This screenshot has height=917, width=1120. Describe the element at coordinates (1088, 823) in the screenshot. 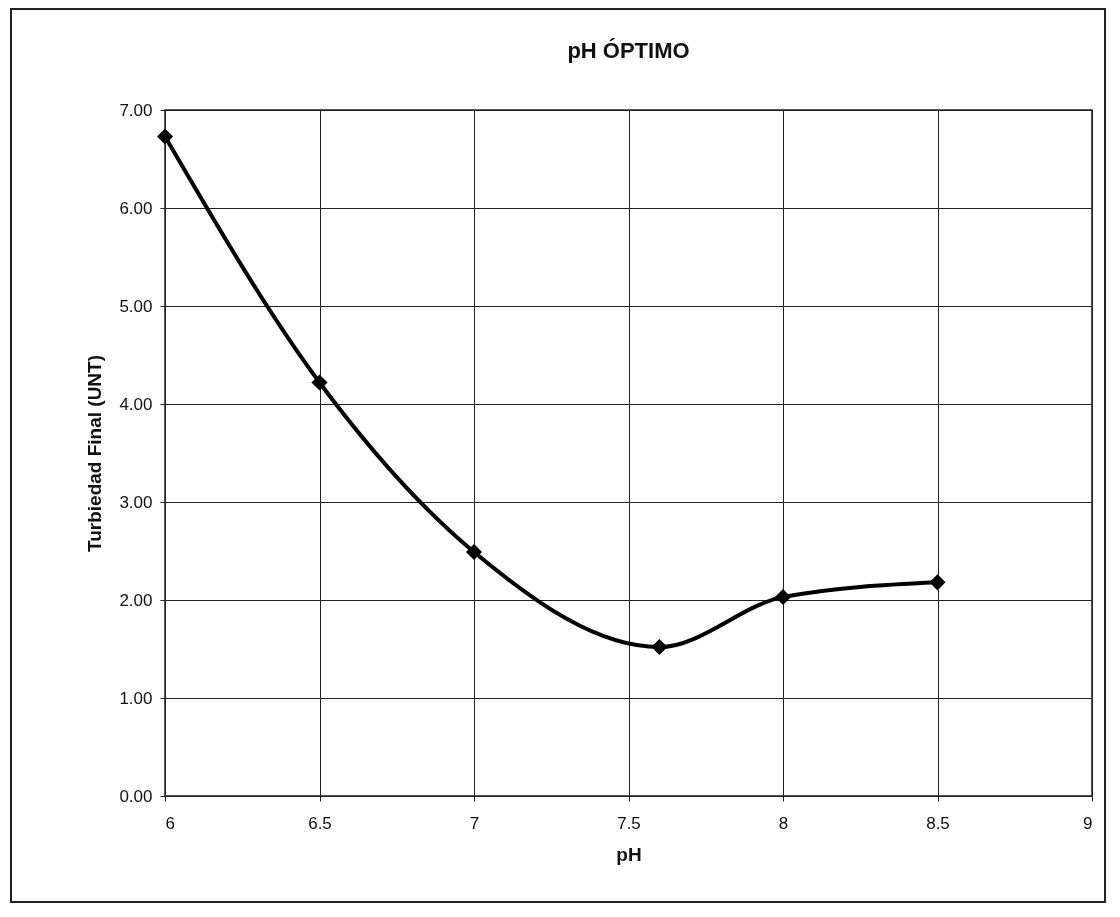

I see `x-tick-label: 9` at that location.